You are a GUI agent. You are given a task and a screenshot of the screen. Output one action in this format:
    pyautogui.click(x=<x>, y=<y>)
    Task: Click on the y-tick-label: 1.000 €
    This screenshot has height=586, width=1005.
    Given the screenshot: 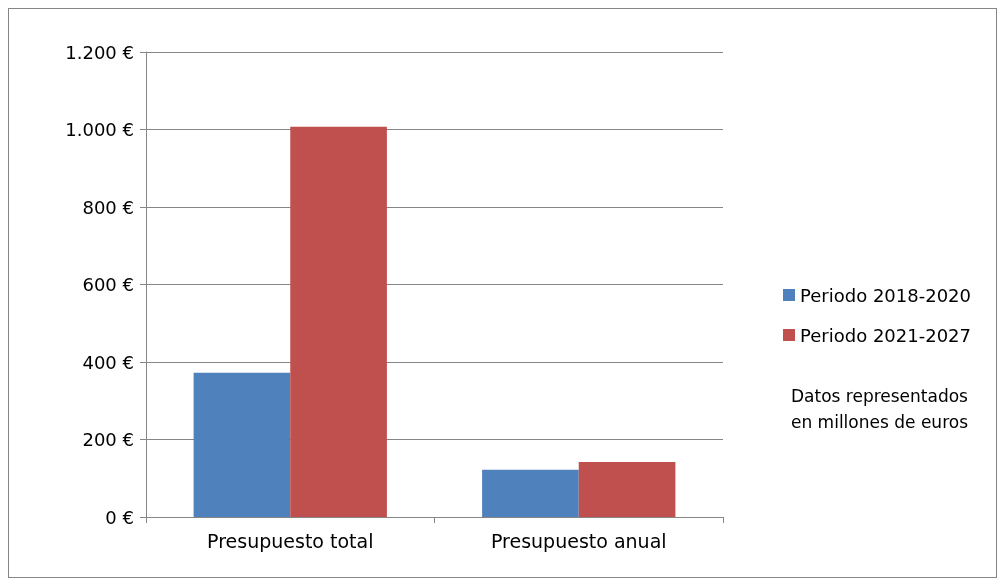 What is the action you would take?
    pyautogui.click(x=99, y=129)
    